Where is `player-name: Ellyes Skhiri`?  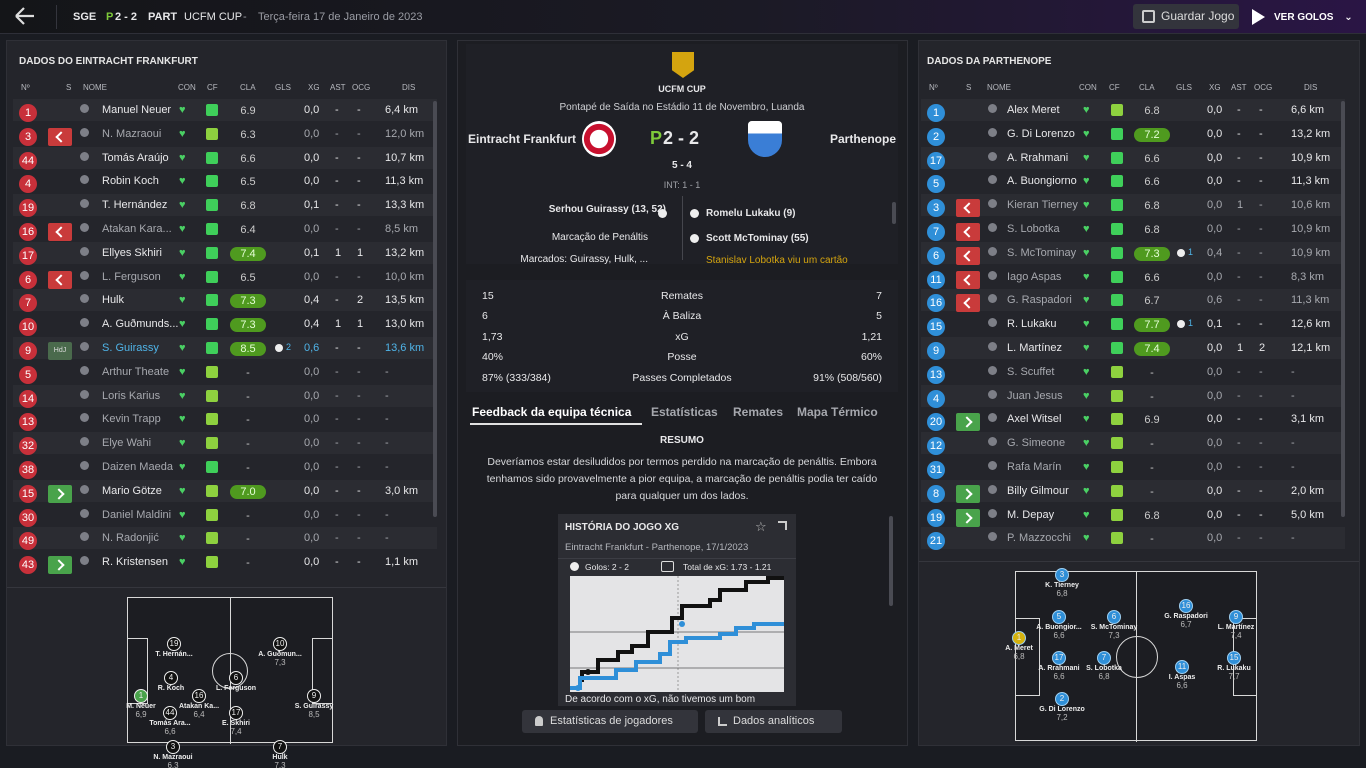 player-name: Ellyes Skhiri is located at coordinates (132, 252).